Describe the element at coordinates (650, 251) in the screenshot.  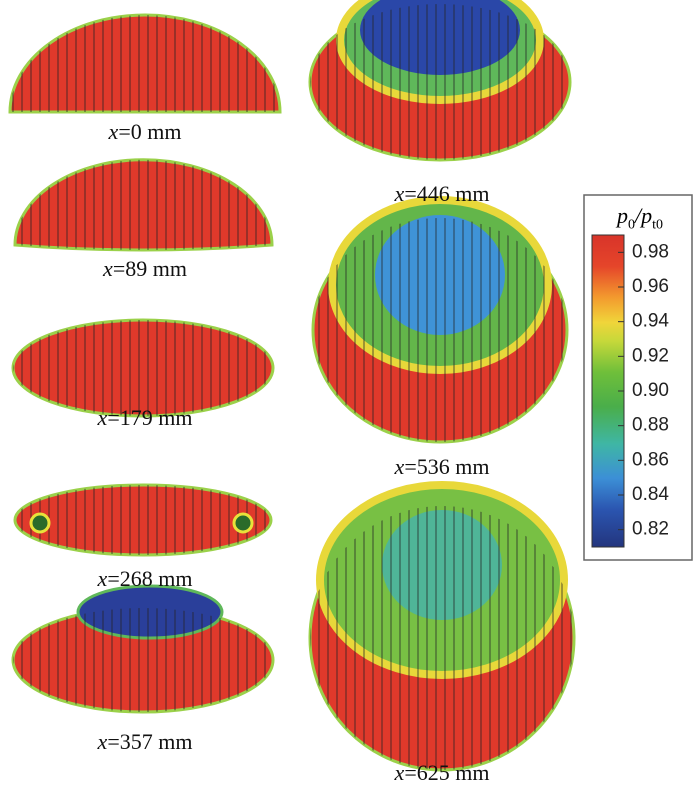
I see `colorbar-tick-label: 0.98` at that location.